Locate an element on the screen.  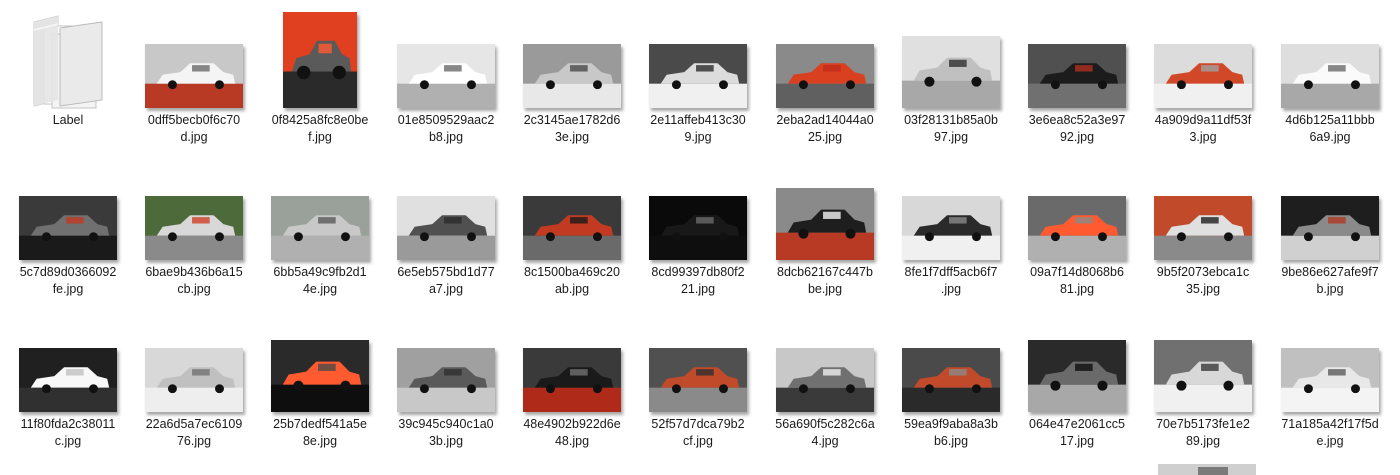
file-item: 8fe1f7dff5acb6f7 .jpg is located at coordinates (951, 227).